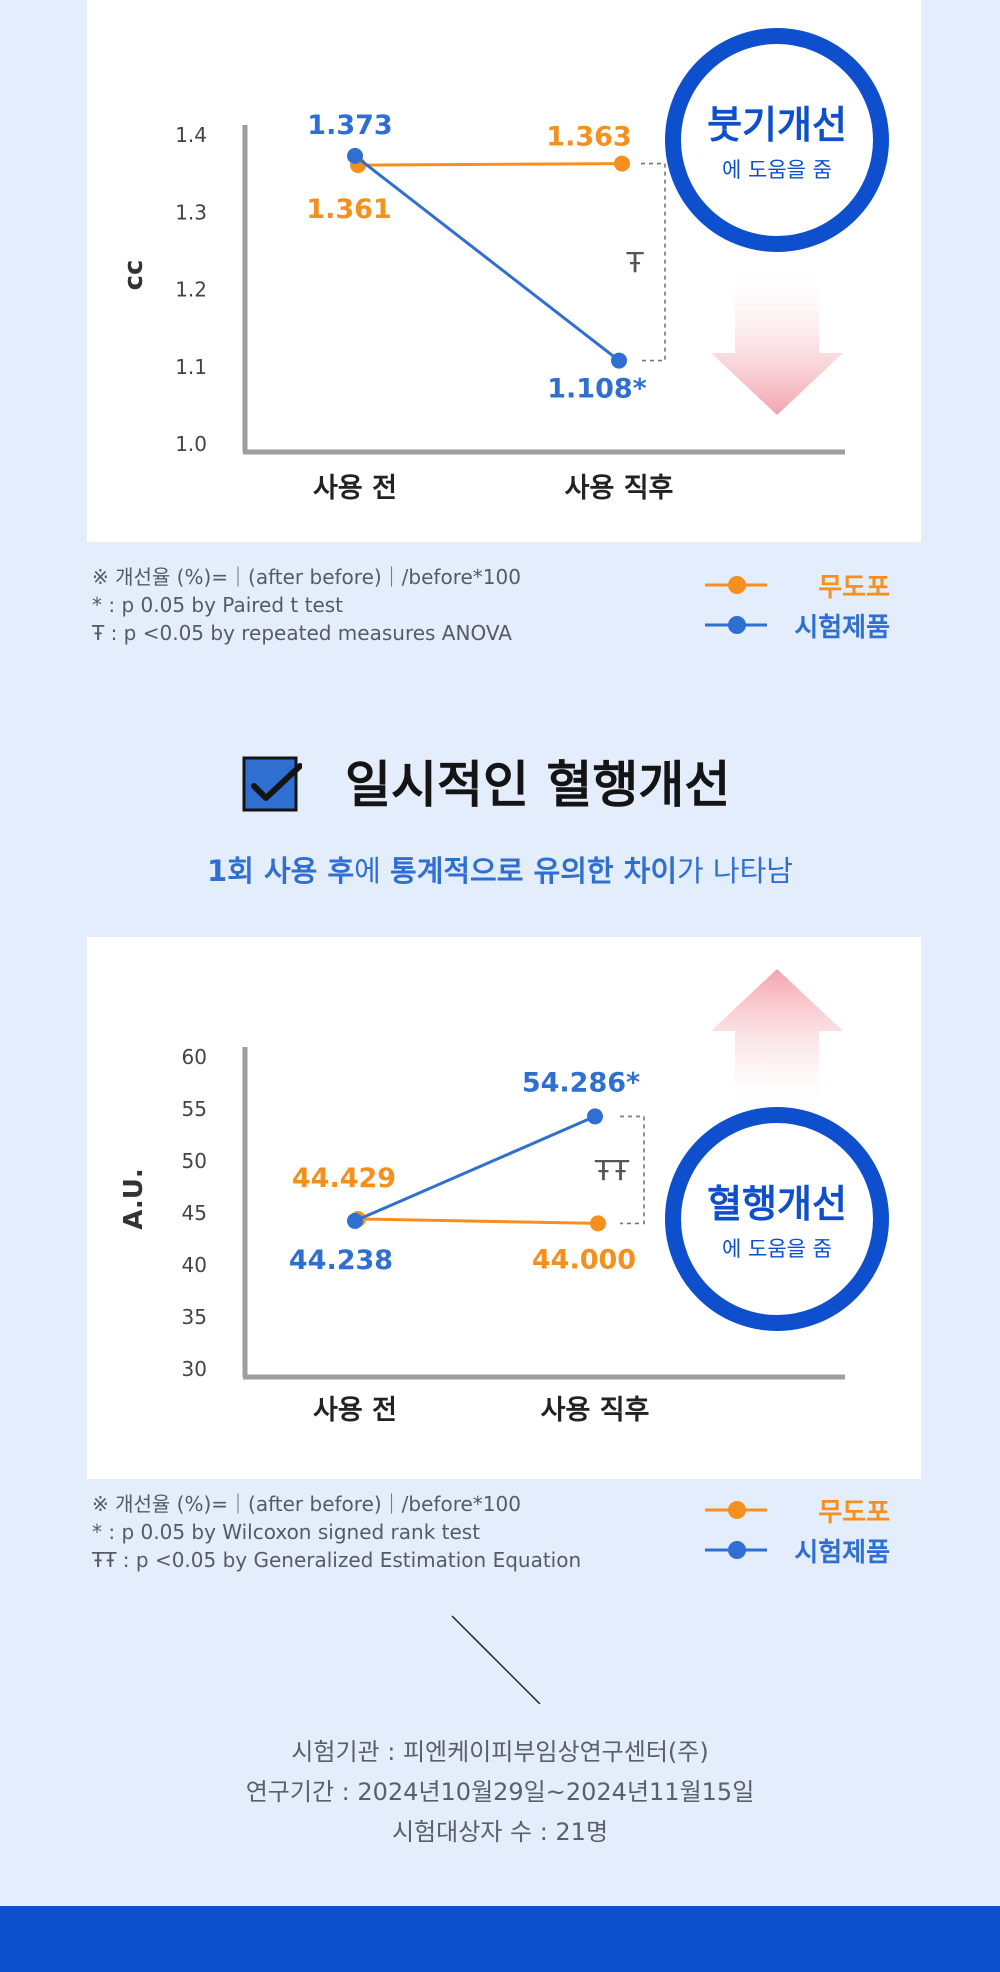 The height and width of the screenshot is (1972, 1000). What do you see at coordinates (218, 605) in the screenshot?
I see `chart1-note-star: * : p 0.05 by Paired t test` at bounding box center [218, 605].